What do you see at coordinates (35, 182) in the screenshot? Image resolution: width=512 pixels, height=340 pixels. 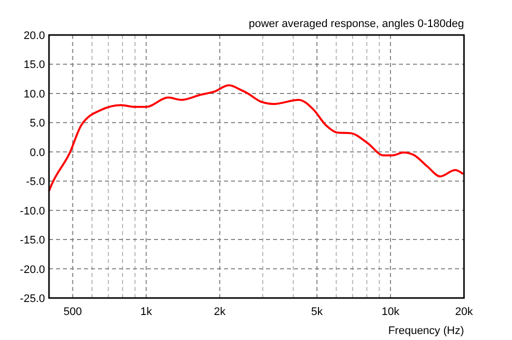 I see `y-tick-label: -5.0` at bounding box center [35, 182].